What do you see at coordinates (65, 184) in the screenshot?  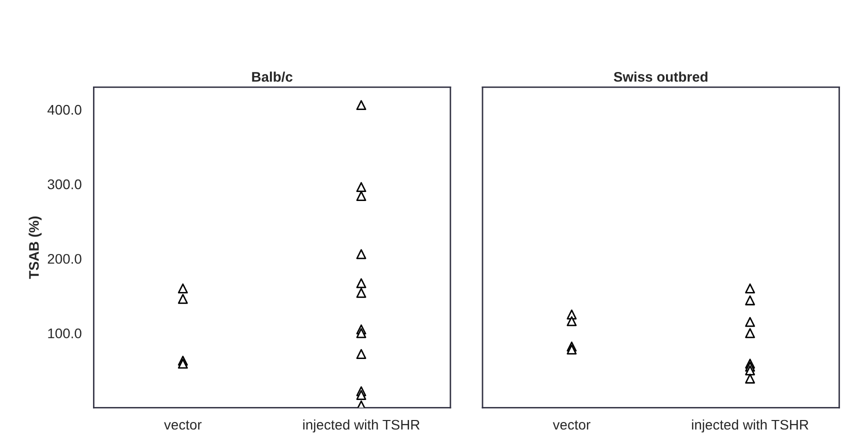 I see `y-tick-label: 300.0` at bounding box center [65, 184].